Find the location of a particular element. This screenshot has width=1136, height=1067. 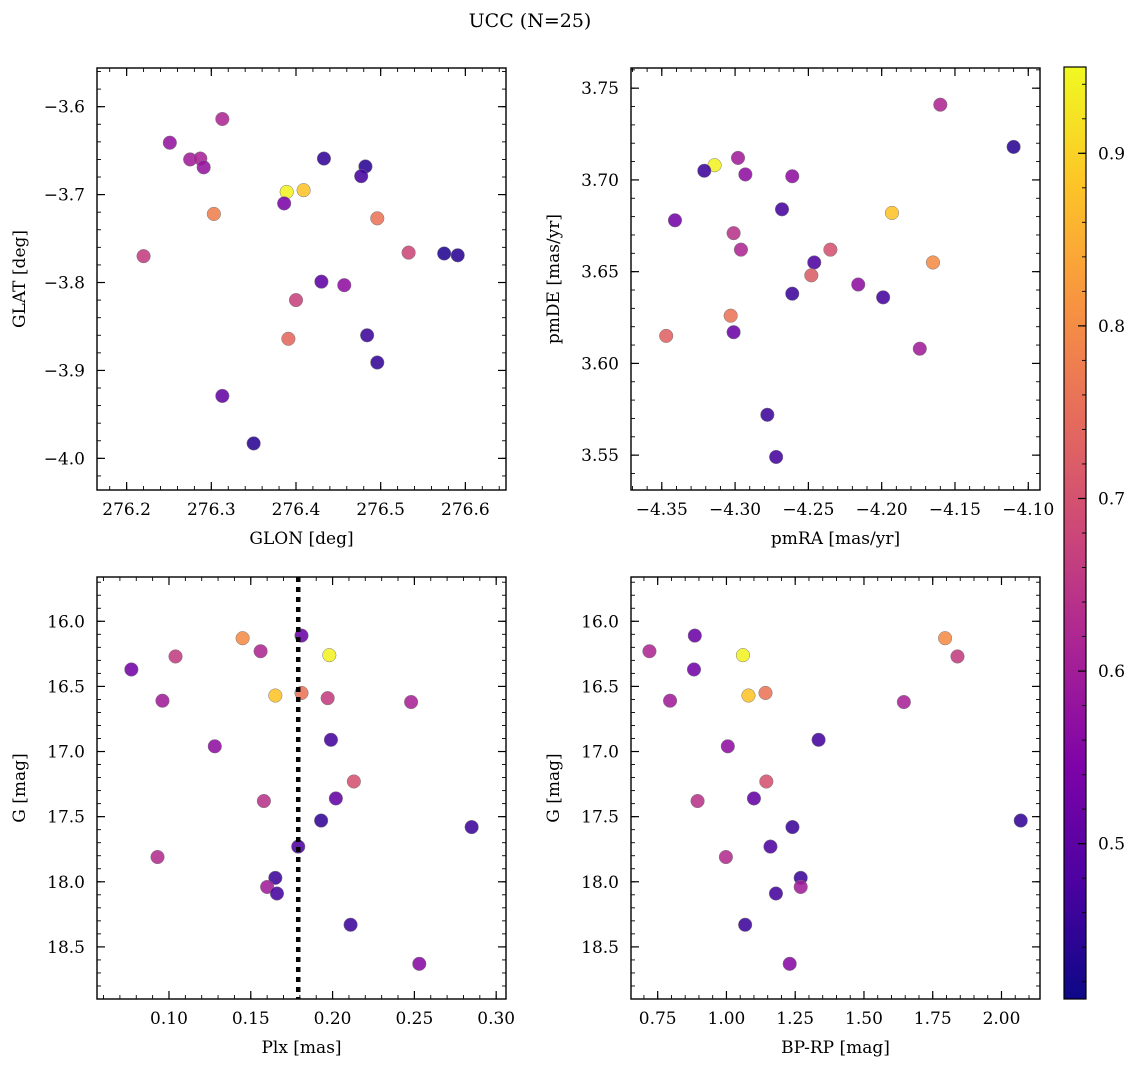

y-tick-label: −3.9 is located at coordinates (64, 371).